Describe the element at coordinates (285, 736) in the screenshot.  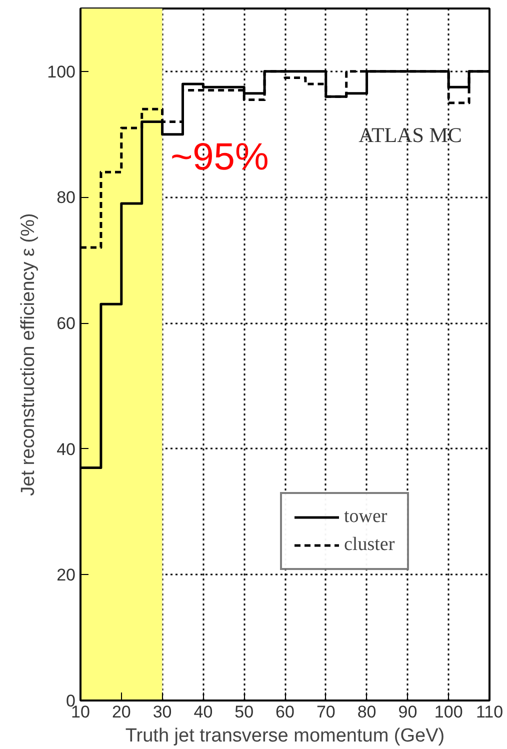
I see `x-axis-title: Truth jet transverse momentum (GeV)` at that location.